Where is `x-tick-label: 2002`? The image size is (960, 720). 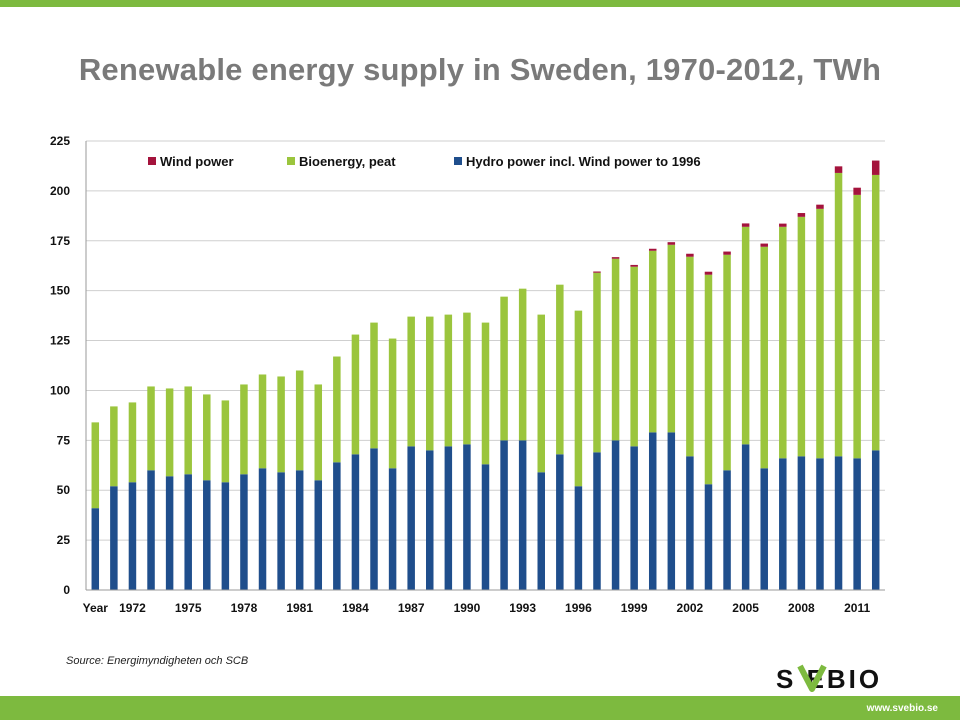 x-tick-label: 2002 is located at coordinates (690, 608).